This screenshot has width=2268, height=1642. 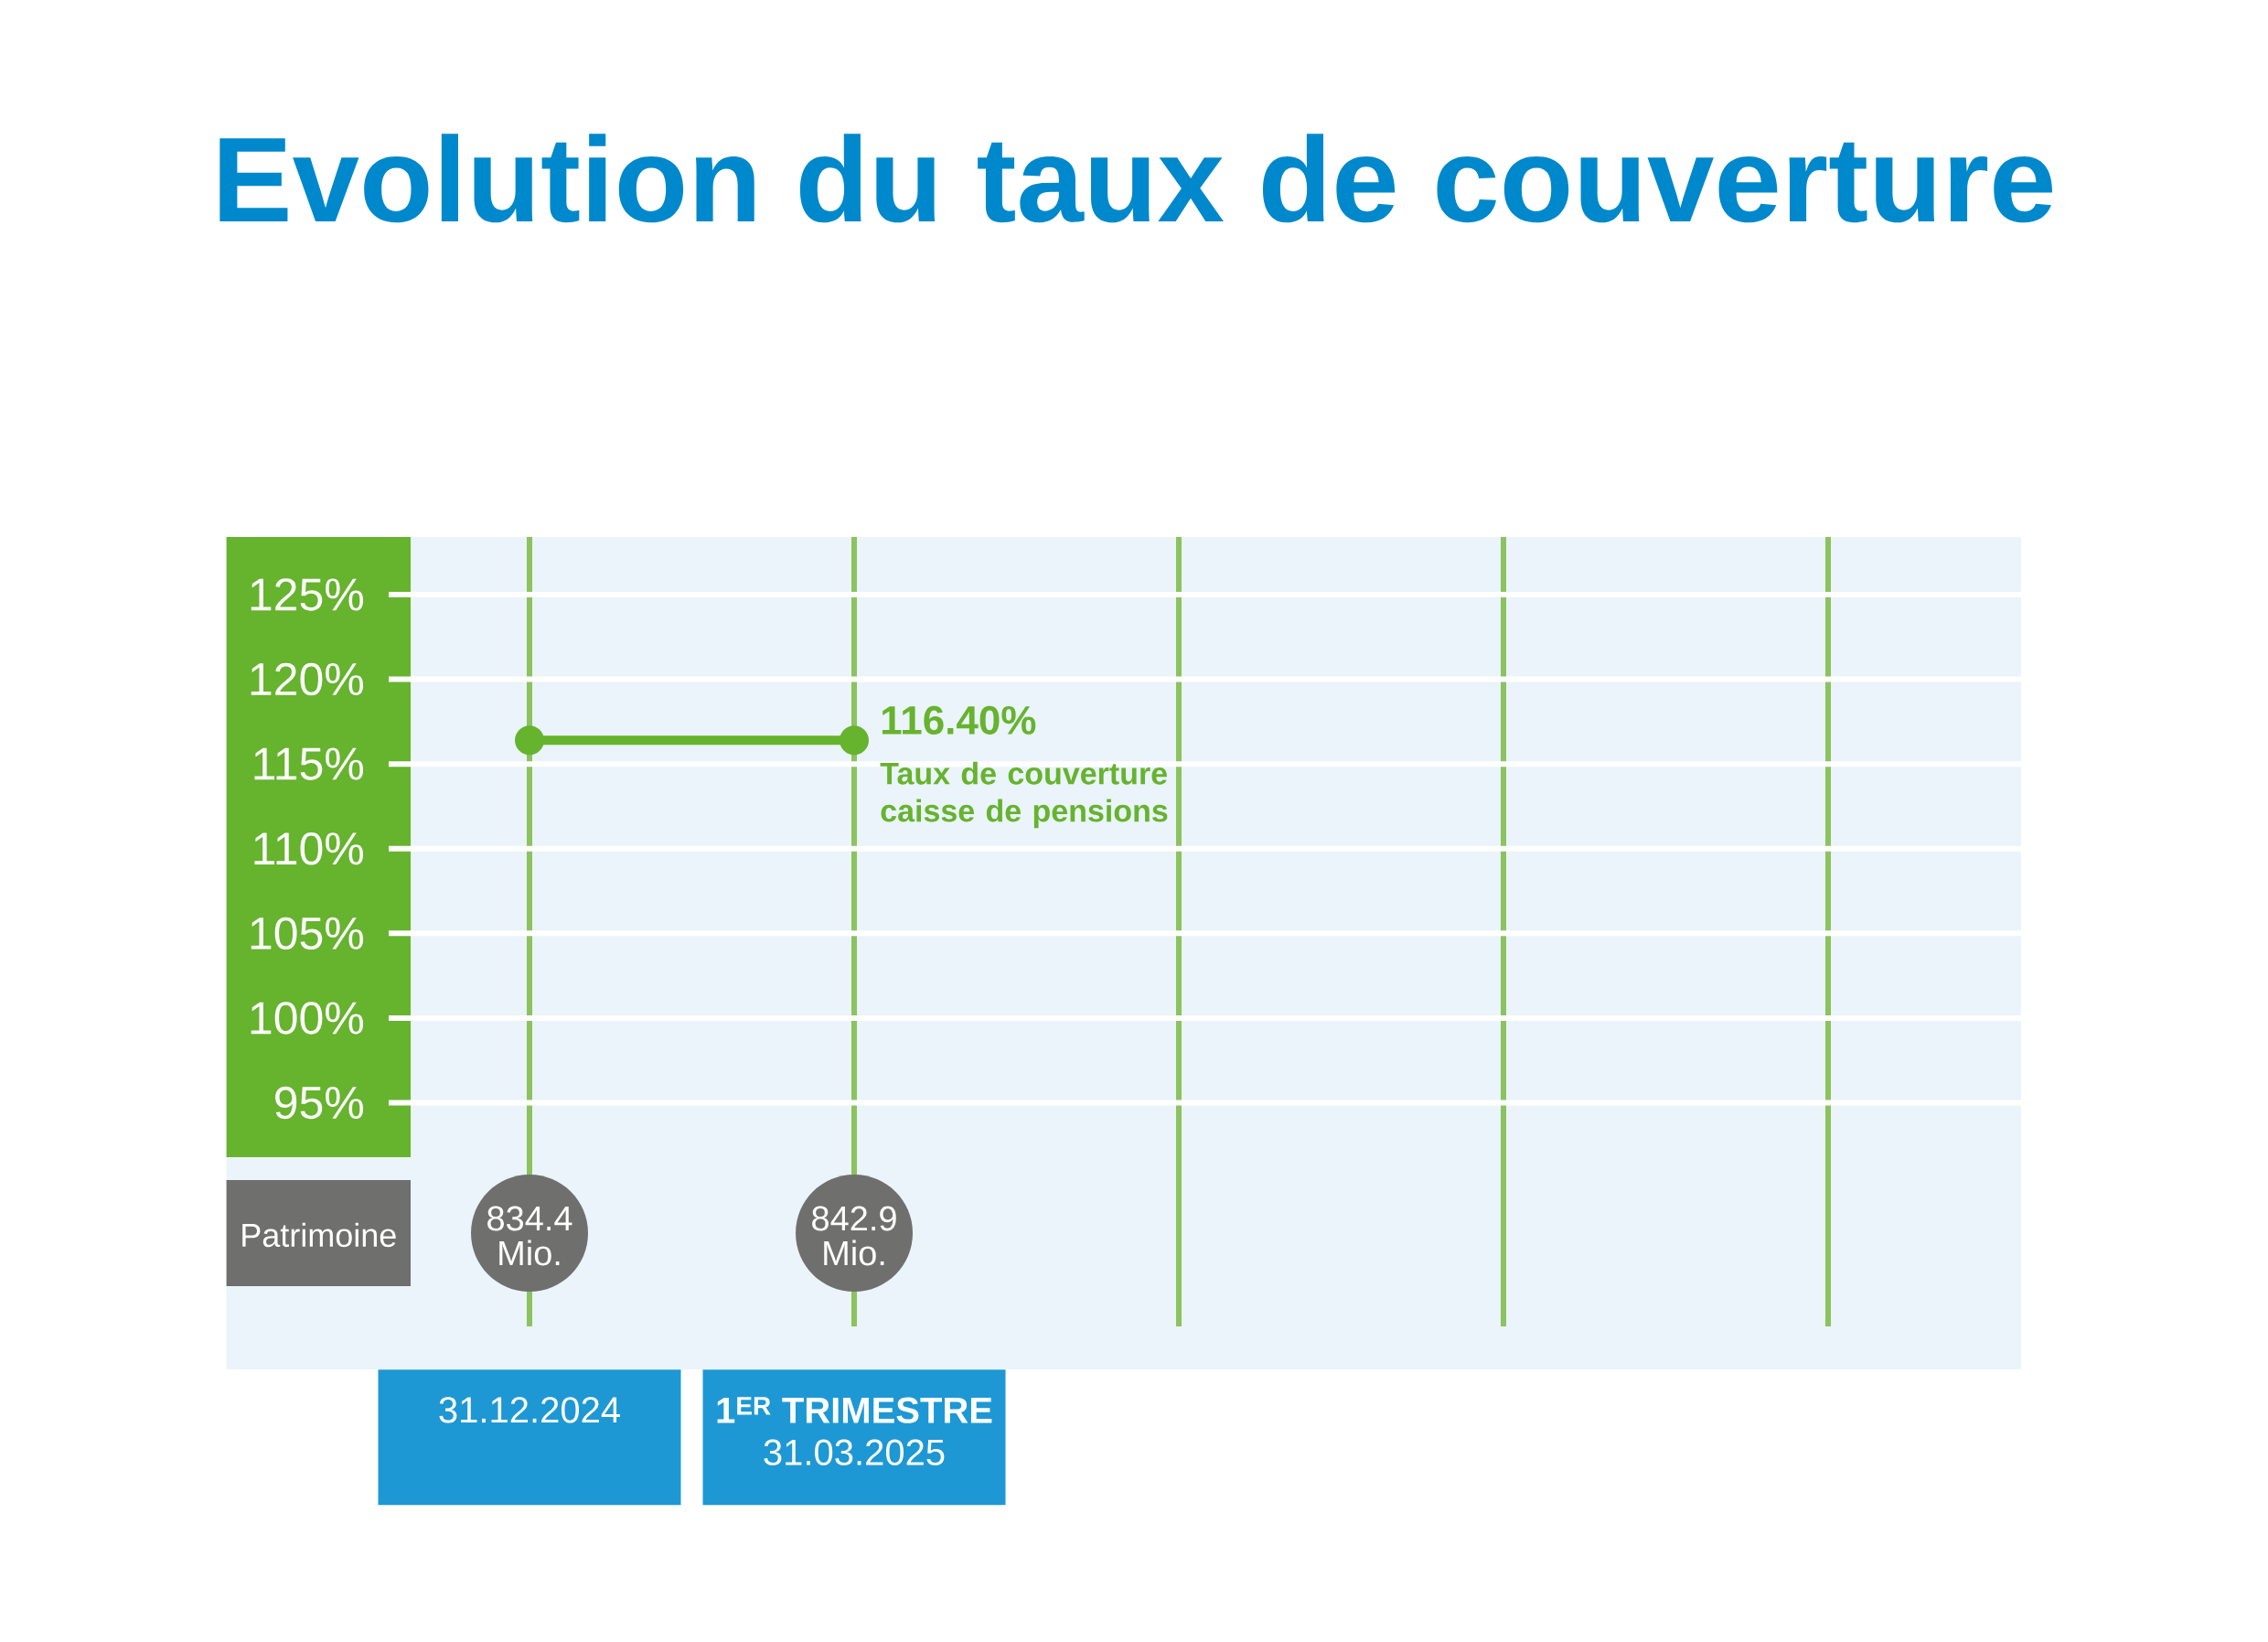 I want to click on category-label: 1$^{ER}$ TRIMESTRE 31.03.2025, so click(x=854, y=1431).